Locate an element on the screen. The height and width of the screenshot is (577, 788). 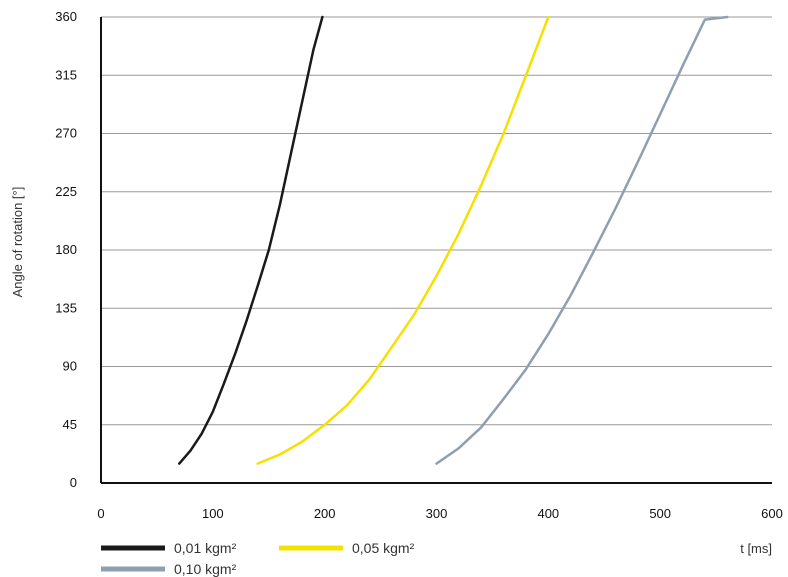
y-axis-title: Angle of rotation [°] is located at coordinates (17, 242).